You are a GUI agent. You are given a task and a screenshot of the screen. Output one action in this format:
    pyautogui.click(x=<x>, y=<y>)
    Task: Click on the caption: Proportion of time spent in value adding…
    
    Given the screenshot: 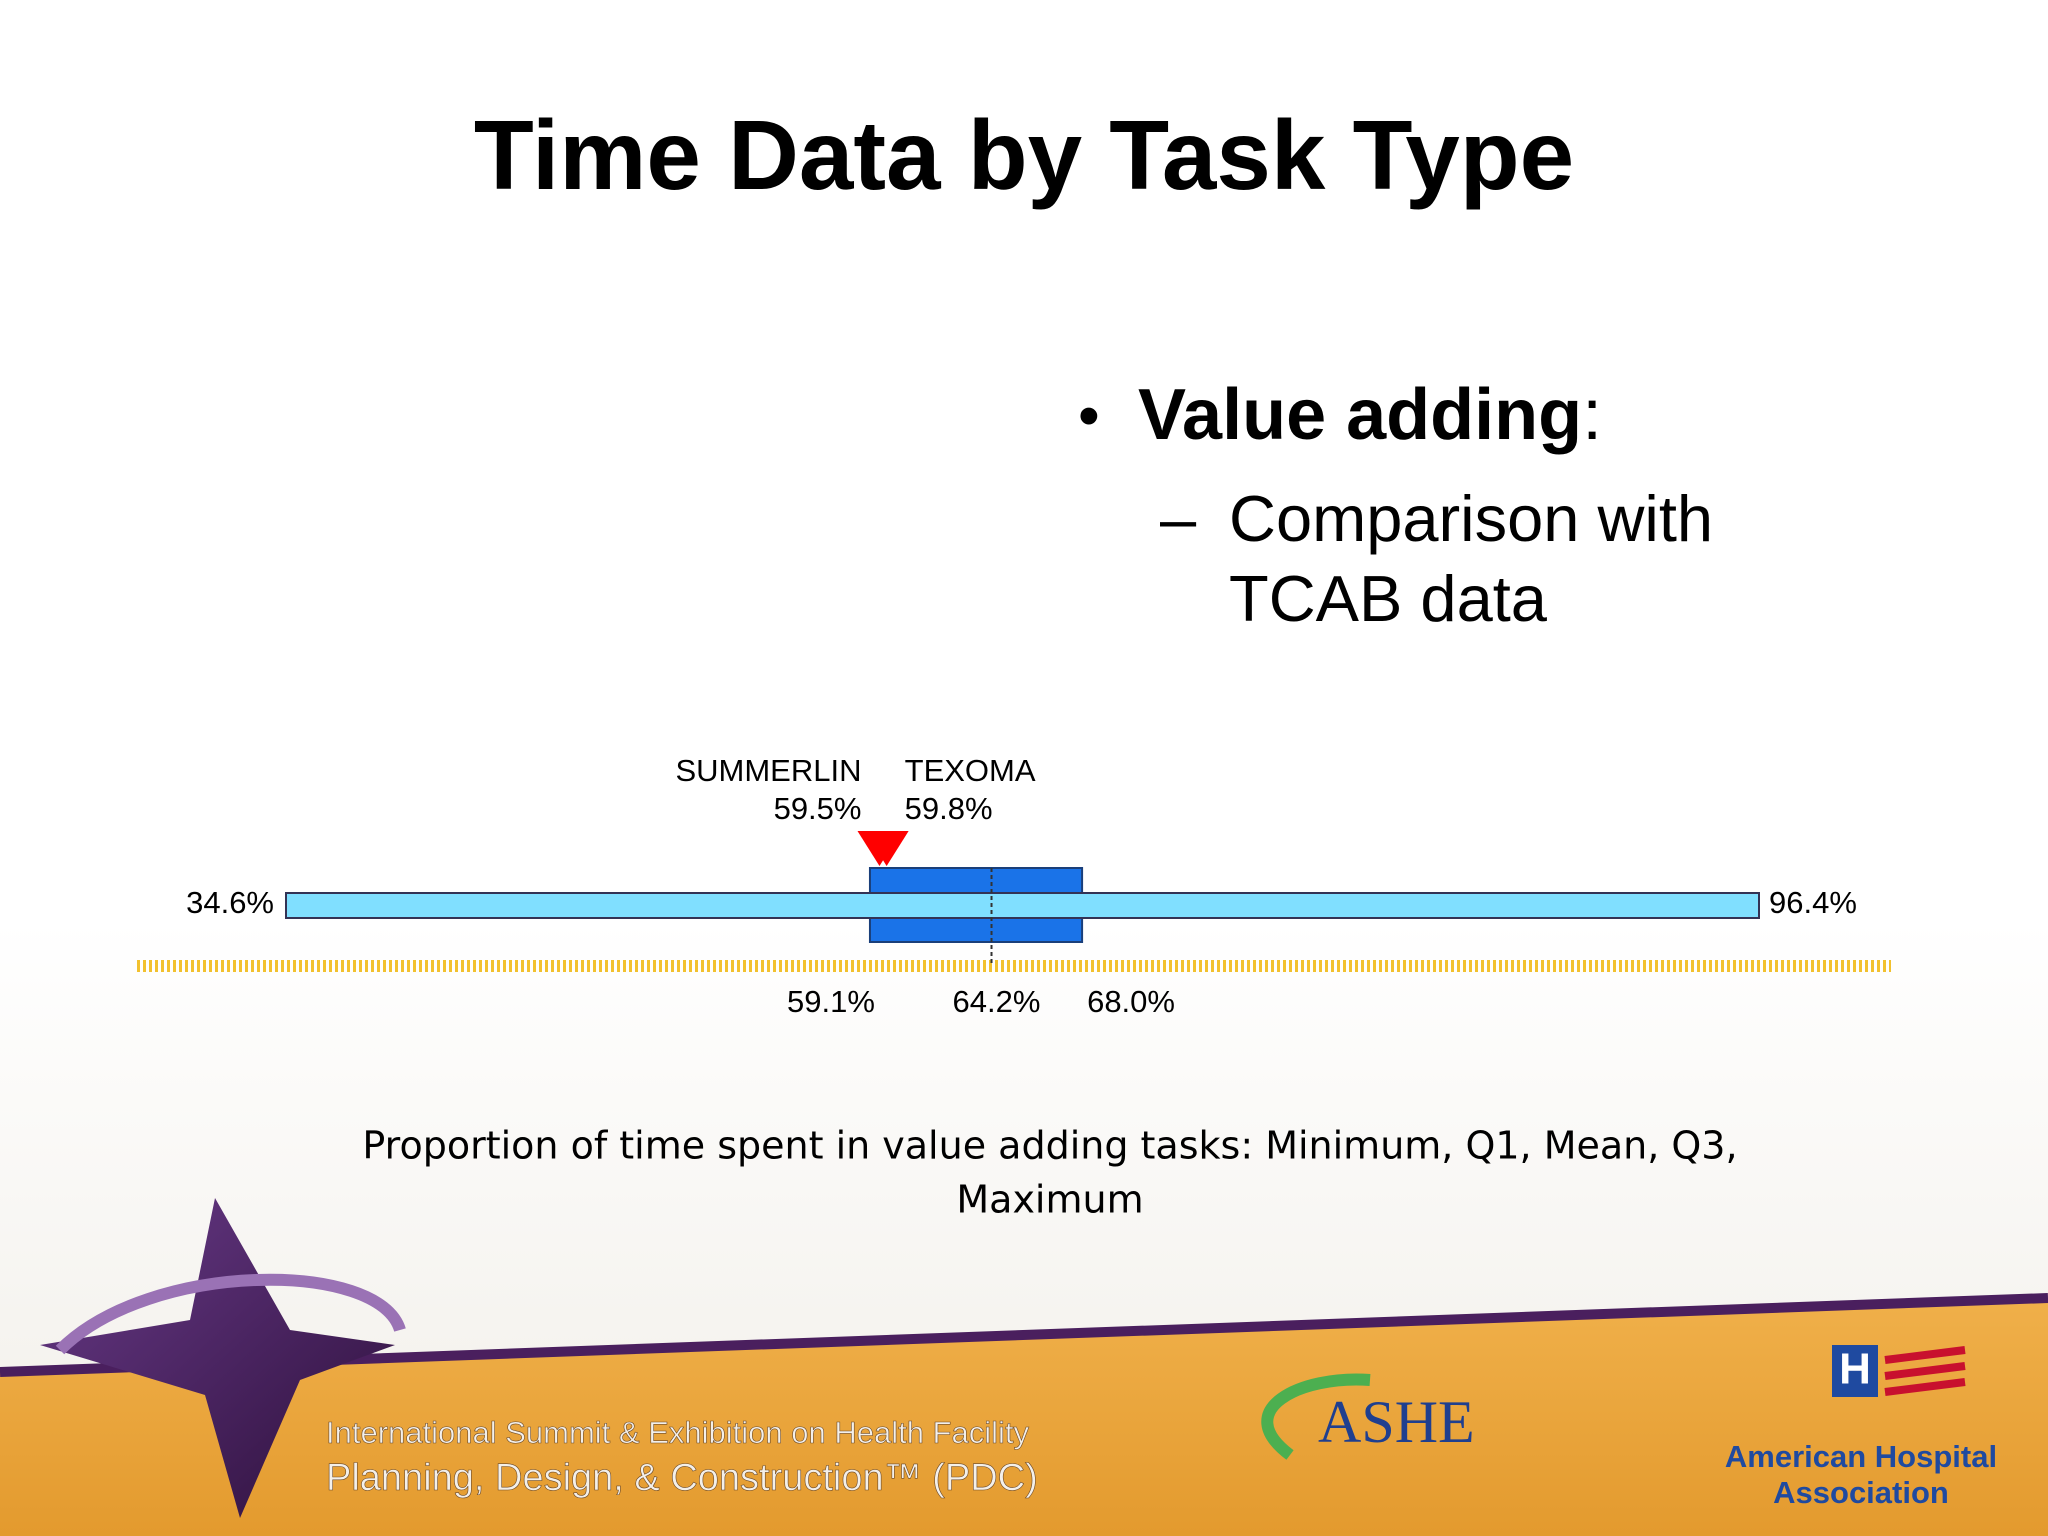 What is the action you would take?
    pyautogui.click(x=1049, y=1146)
    